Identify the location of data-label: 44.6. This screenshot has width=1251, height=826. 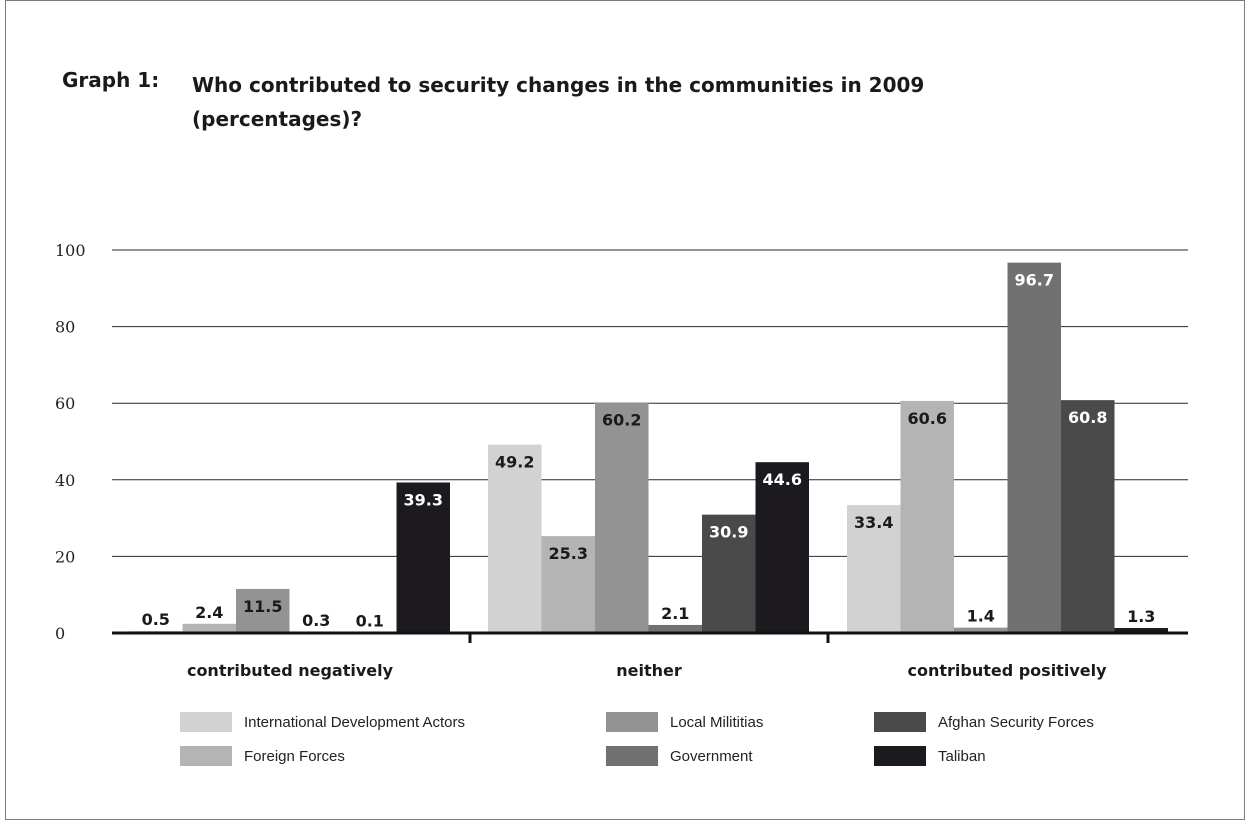
(782, 479).